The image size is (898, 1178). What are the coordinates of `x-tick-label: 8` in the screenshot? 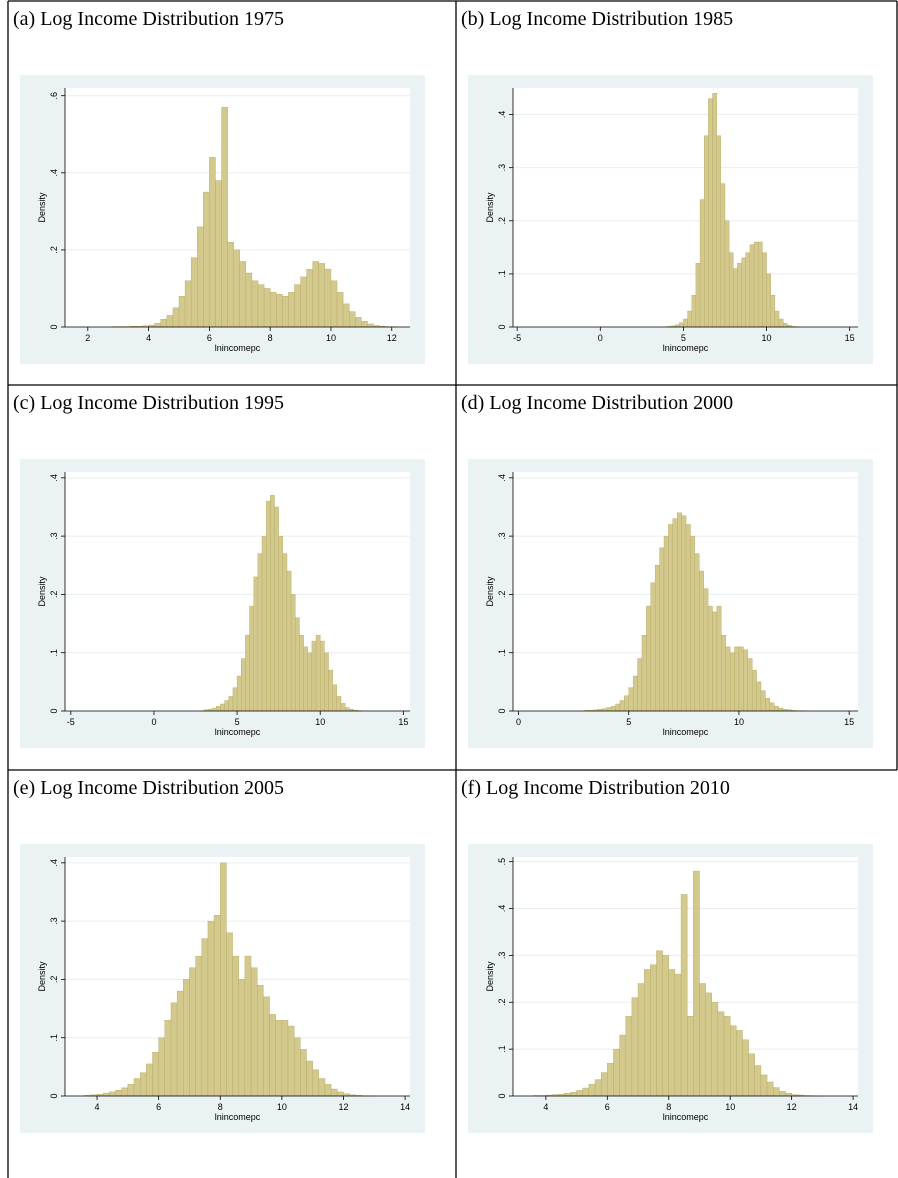 It's located at (270, 338).